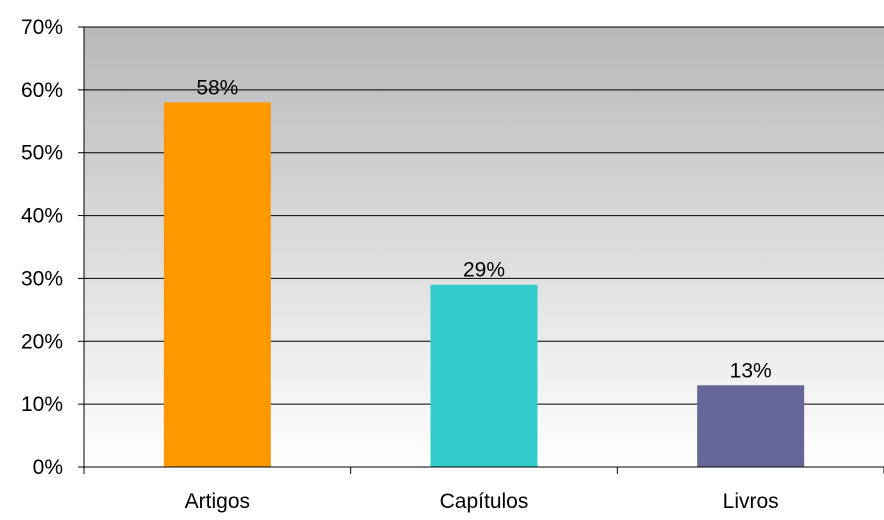 This screenshot has width=884, height=520. What do you see at coordinates (42, 153) in the screenshot?
I see `y-tick-label: 50%` at bounding box center [42, 153].